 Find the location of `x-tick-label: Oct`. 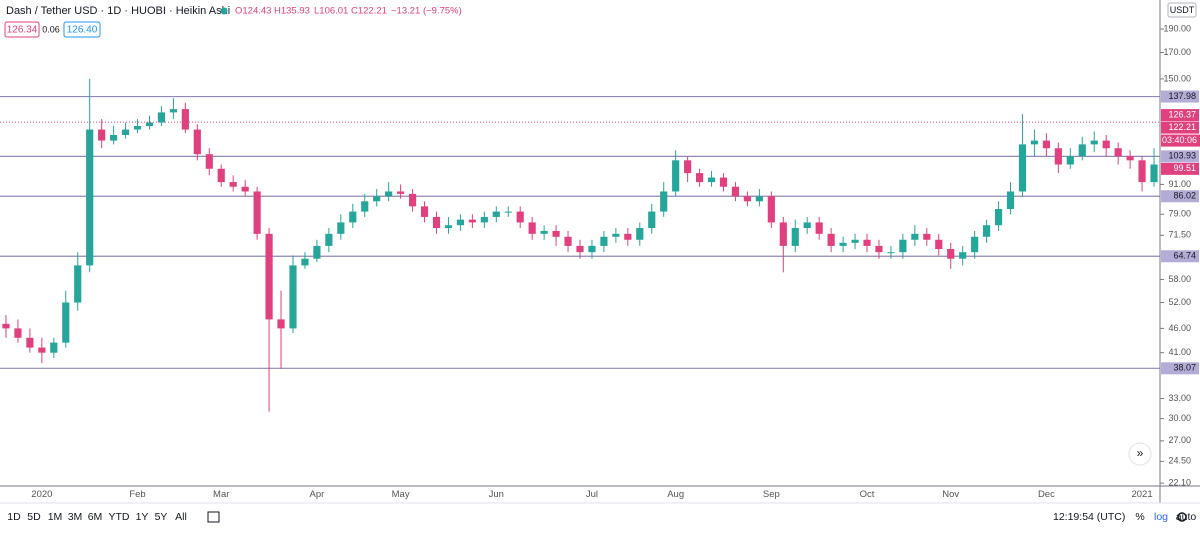

x-tick-label: Oct is located at coordinates (867, 494).